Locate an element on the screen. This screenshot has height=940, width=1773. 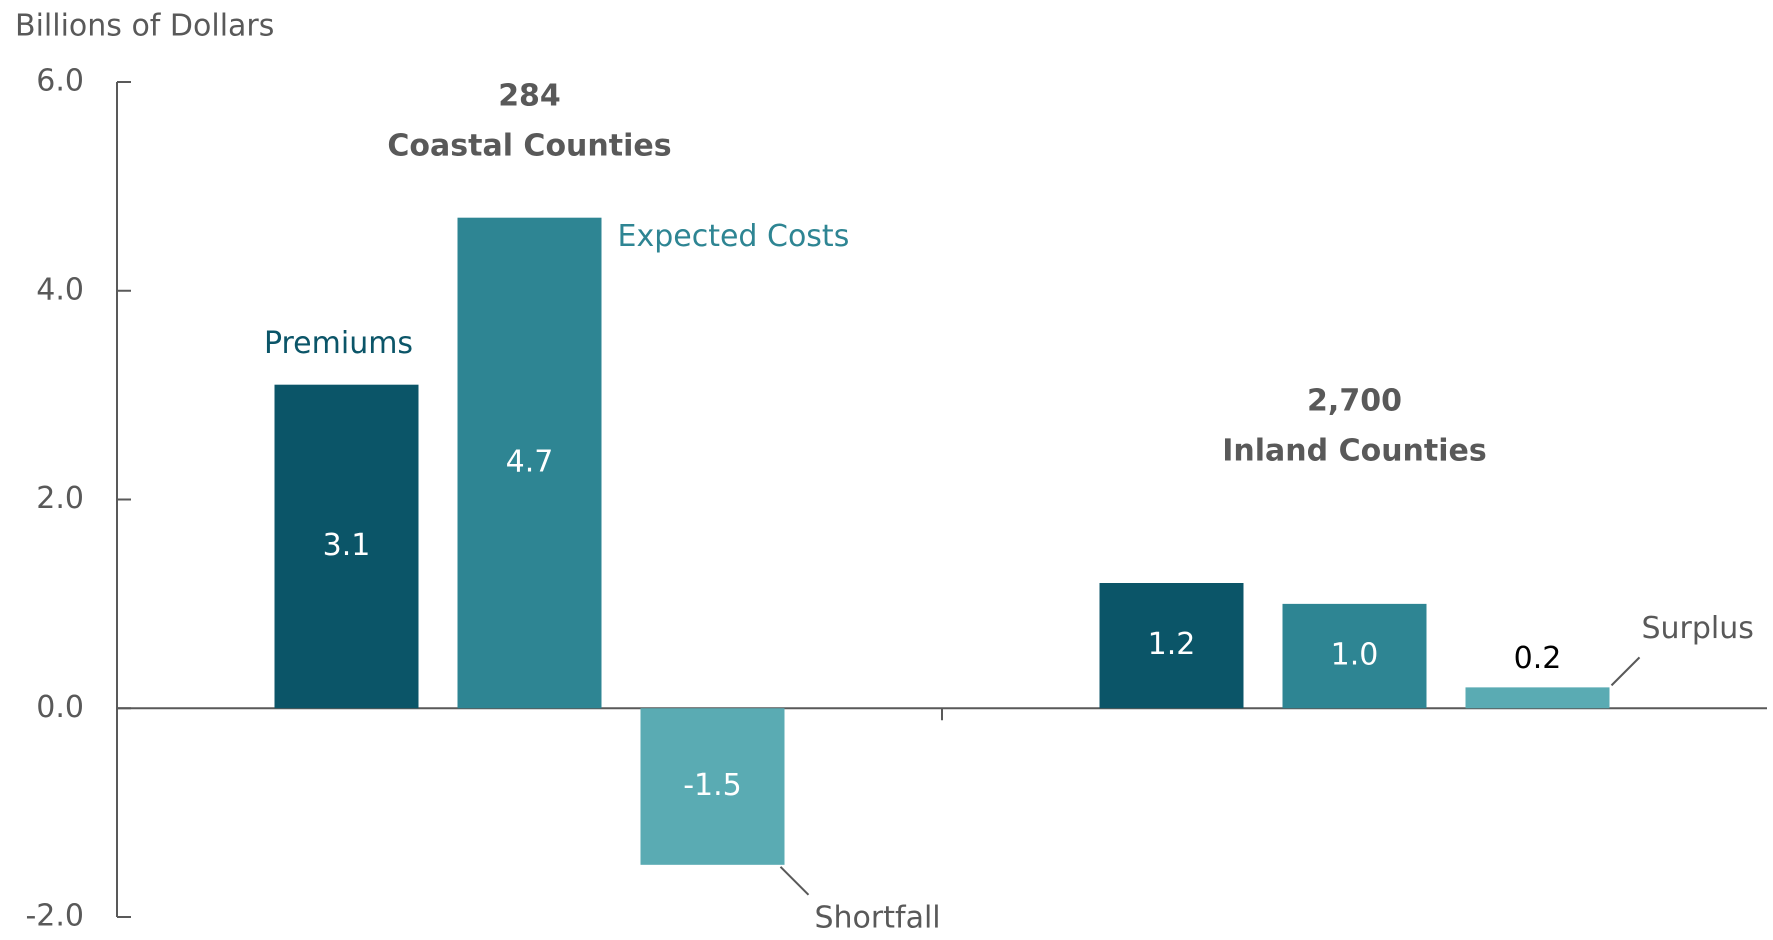
annotation: Surplus is located at coordinates (1698, 628).